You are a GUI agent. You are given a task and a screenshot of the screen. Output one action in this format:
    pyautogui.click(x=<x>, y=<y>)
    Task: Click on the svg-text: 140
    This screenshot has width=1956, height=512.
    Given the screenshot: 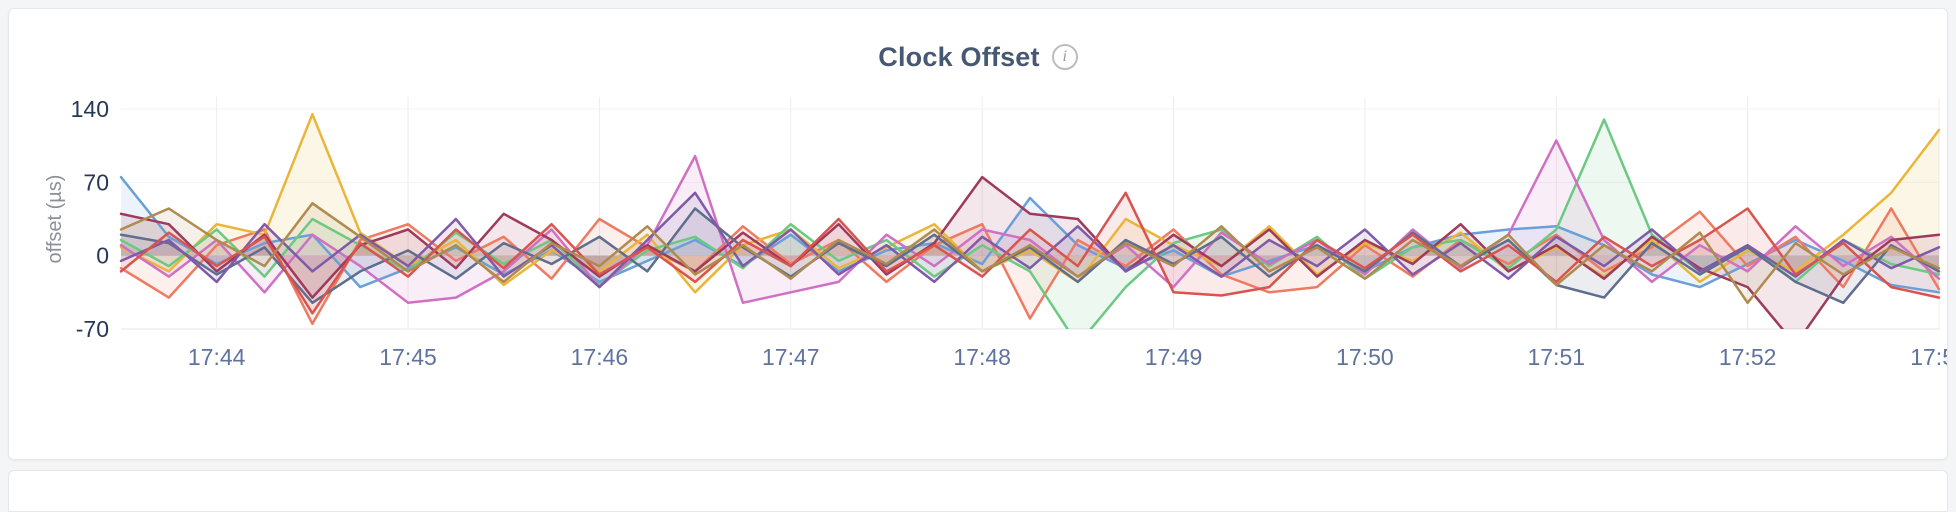 What is the action you would take?
    pyautogui.click(x=90, y=109)
    